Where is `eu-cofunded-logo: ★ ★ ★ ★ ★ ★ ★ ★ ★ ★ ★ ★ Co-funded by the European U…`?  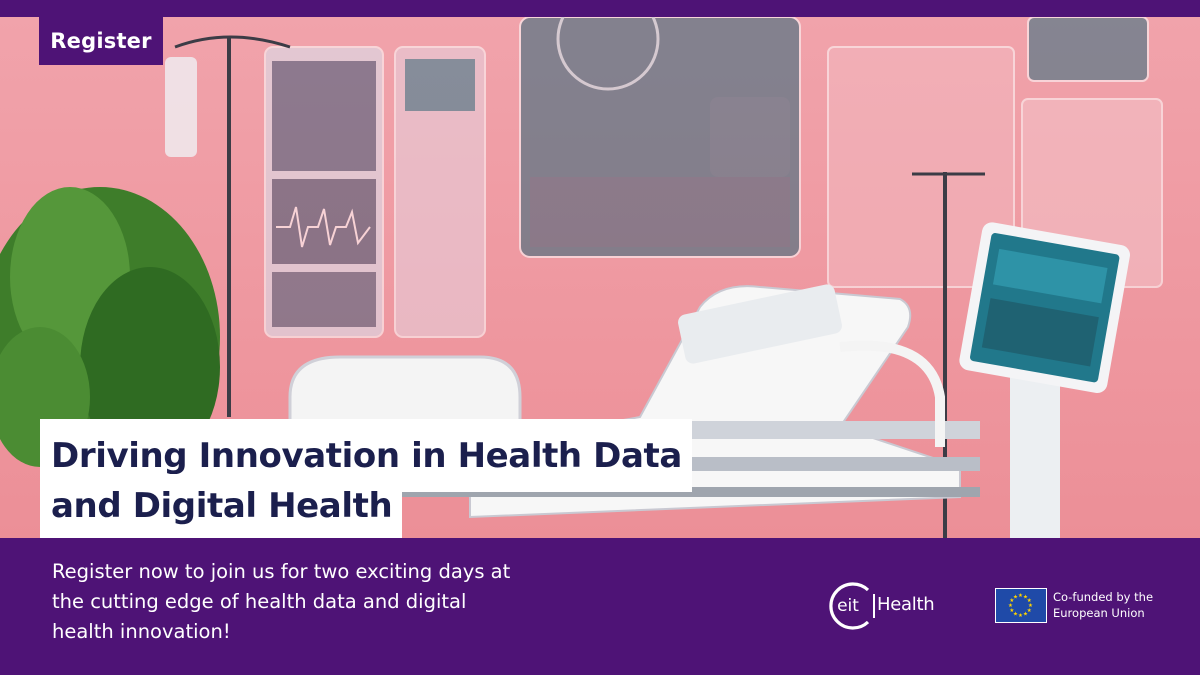
eu-cofunded-logo: ★ ★ ★ ★ ★ ★ ★ ★ ★ ★ ★ ★ Co-funded by the European U… is located at coordinates (1090, 606).